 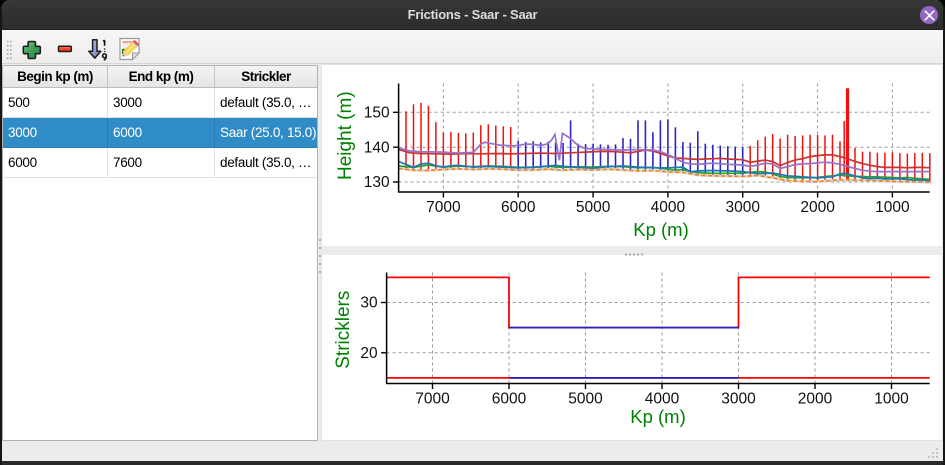 What do you see at coordinates (369, 353) in the screenshot?
I see `svg-text: 20` at bounding box center [369, 353].